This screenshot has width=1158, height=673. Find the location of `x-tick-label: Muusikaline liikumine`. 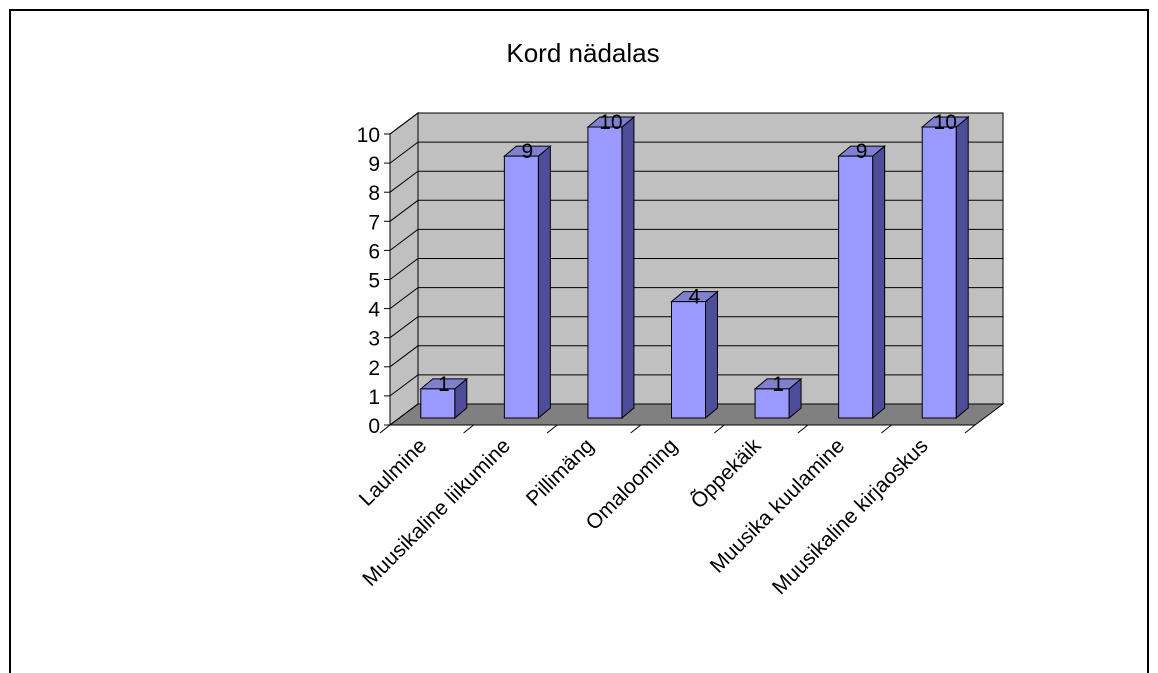

x-tick-label: Muusikaline liikumine is located at coordinates (436, 512).